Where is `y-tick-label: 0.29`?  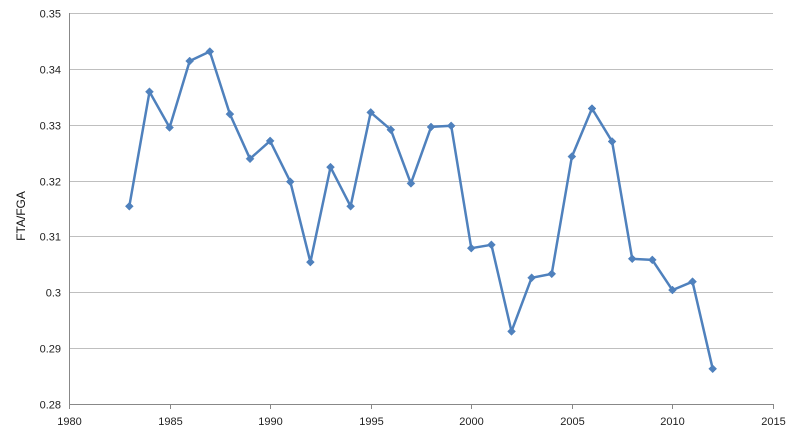
y-tick-label: 0.29 is located at coordinates (50, 350).